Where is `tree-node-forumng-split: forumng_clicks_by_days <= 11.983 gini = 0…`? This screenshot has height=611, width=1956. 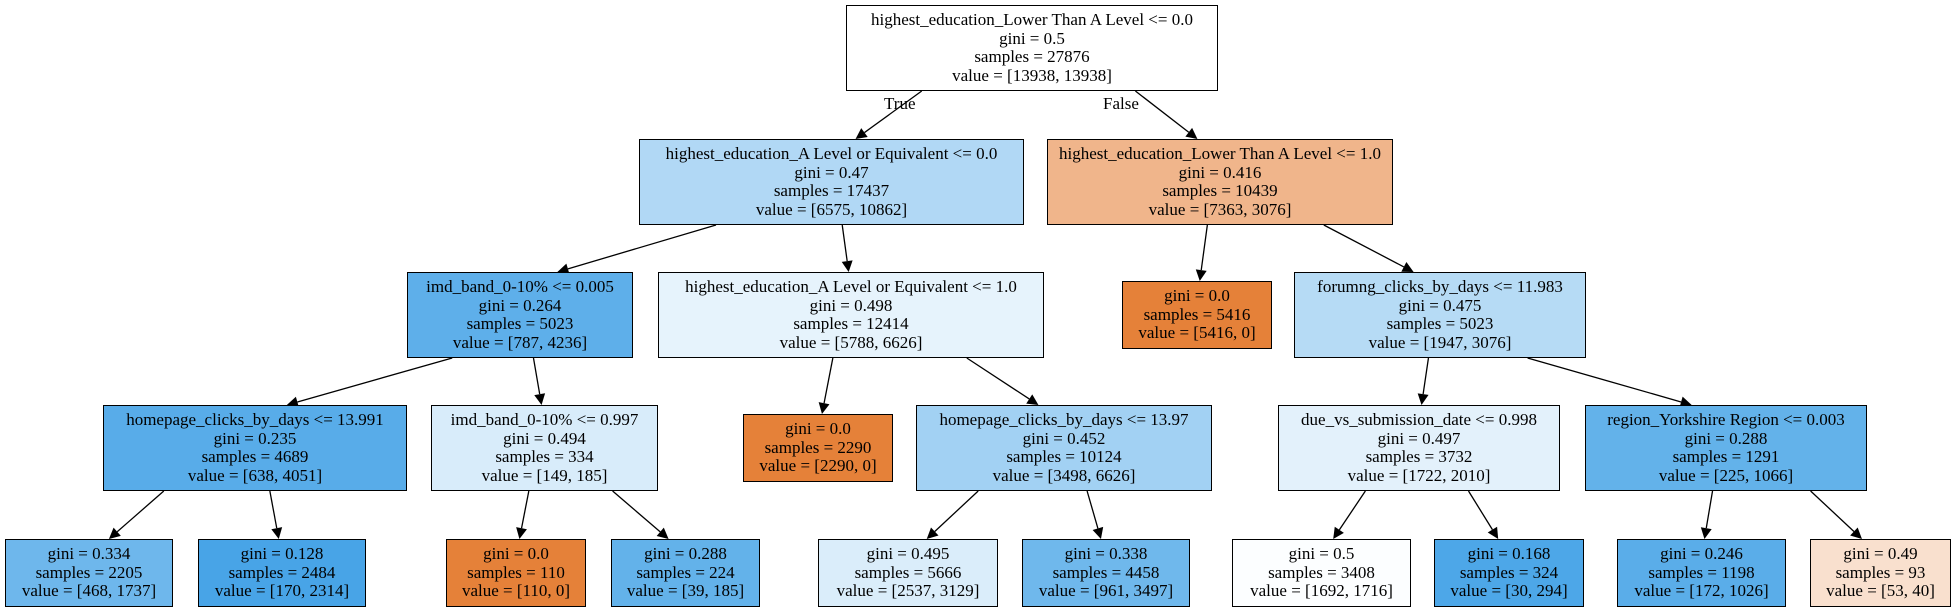
tree-node-forumng-split: forumng_clicks_by_days <= 11.983 gini = 0… is located at coordinates (1440, 315).